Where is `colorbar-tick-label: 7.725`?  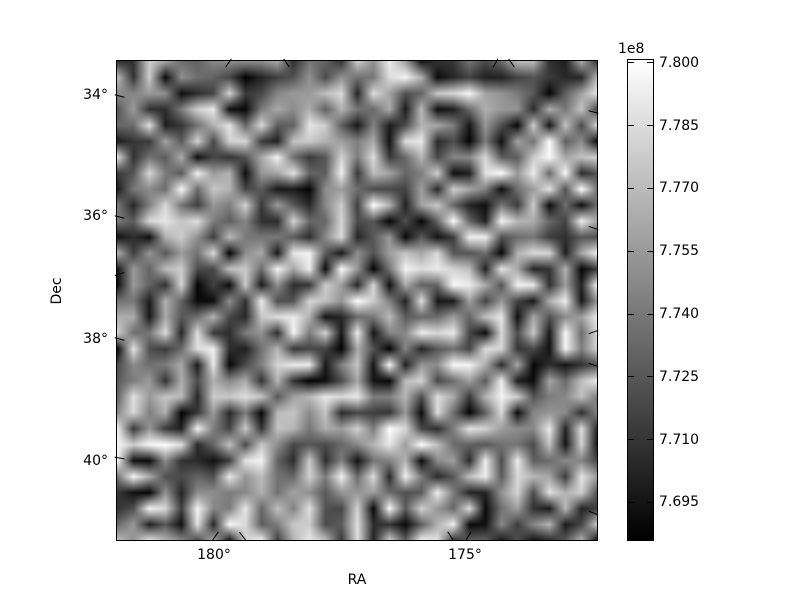 colorbar-tick-label: 7.725 is located at coordinates (679, 376).